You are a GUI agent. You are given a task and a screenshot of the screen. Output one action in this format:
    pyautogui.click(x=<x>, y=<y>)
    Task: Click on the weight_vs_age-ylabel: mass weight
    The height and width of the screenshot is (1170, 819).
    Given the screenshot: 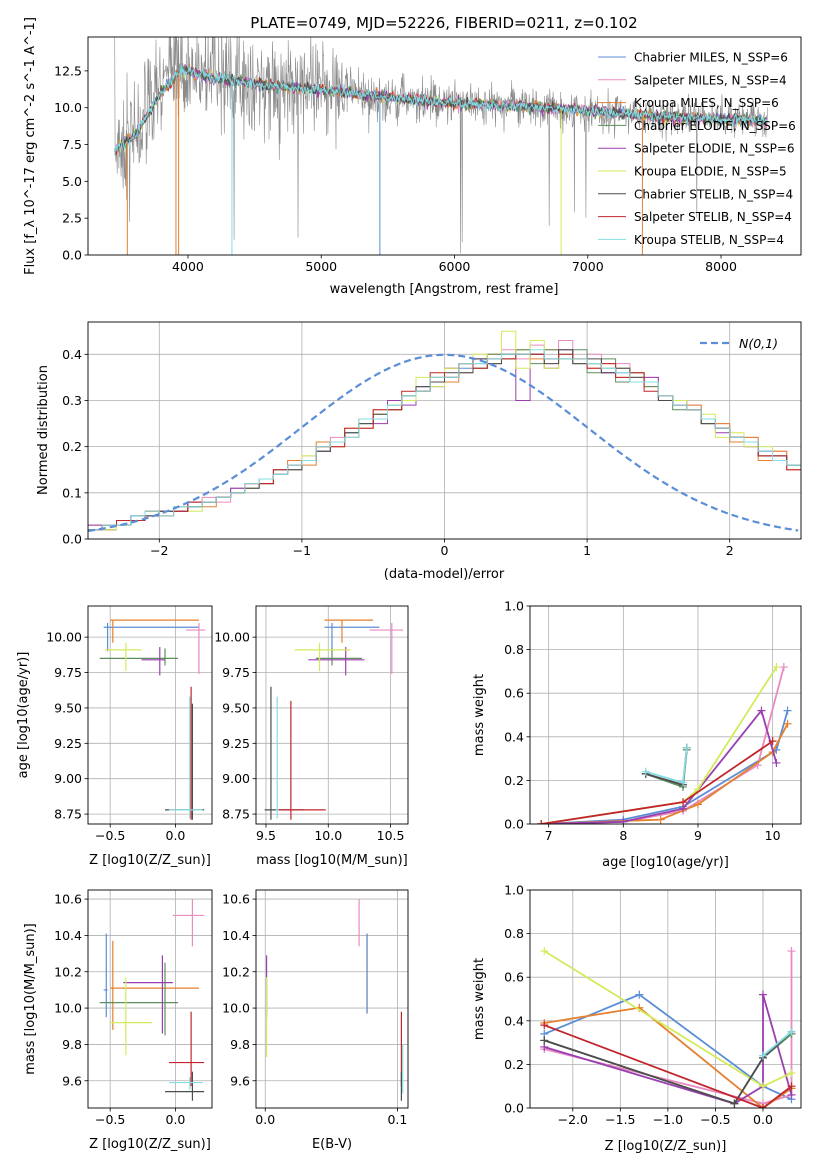 What is the action you would take?
    pyautogui.click(x=479, y=715)
    